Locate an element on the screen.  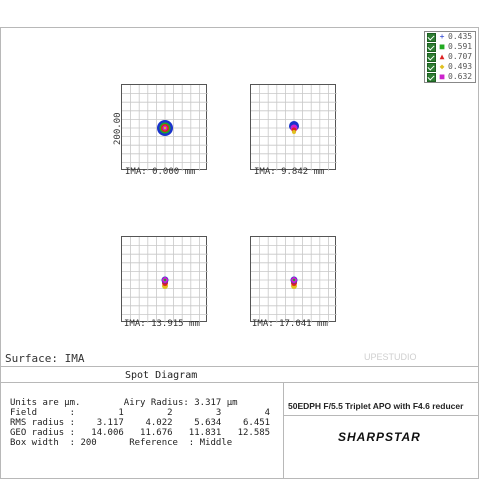
info-line: GEO radius : 14.006 11.676 11.831 12.585 is located at coordinates (140, 433).